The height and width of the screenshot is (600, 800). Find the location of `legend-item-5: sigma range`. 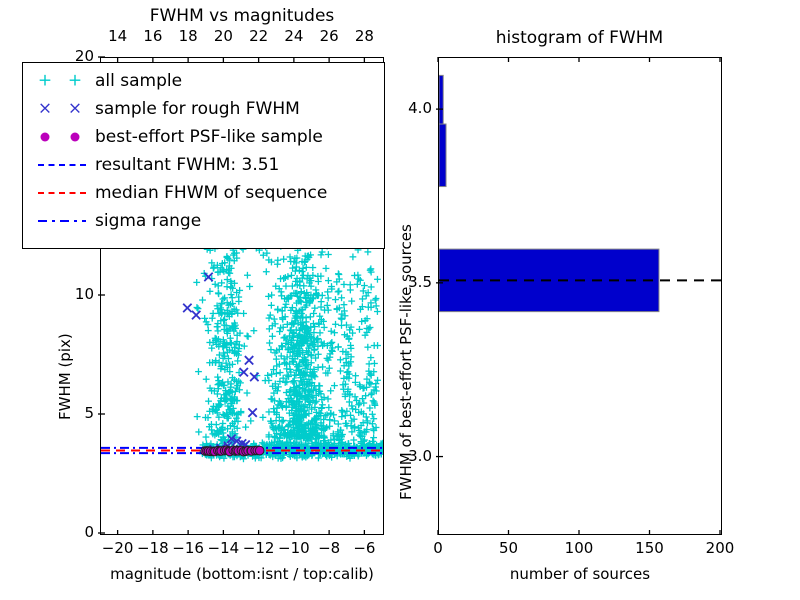

legend-item-5: sigma range is located at coordinates (206, 221).